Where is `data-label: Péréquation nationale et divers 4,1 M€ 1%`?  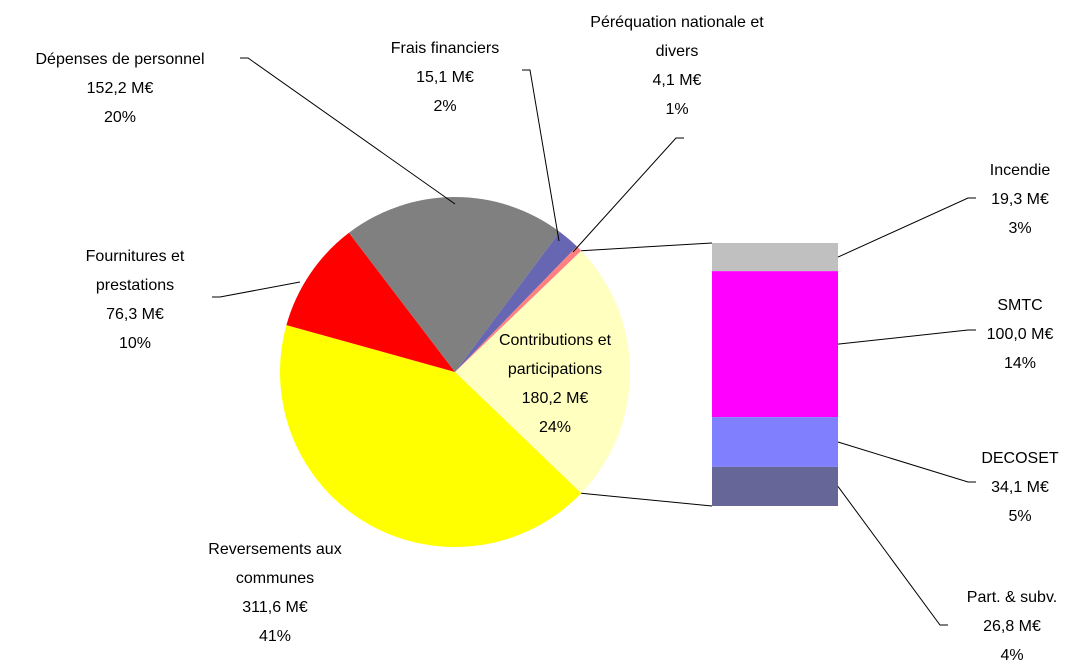 data-label: Péréquation nationale et divers 4,1 M€ 1% is located at coordinates (677, 66).